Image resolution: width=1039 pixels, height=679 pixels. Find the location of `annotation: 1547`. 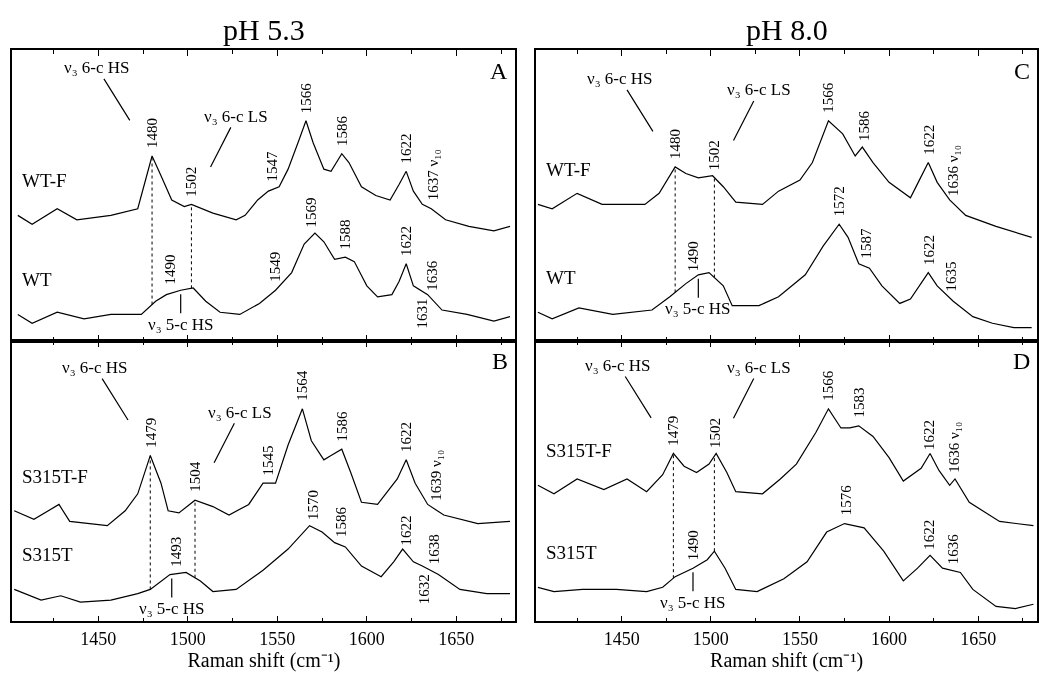

annotation: 1547 is located at coordinates (271, 166).